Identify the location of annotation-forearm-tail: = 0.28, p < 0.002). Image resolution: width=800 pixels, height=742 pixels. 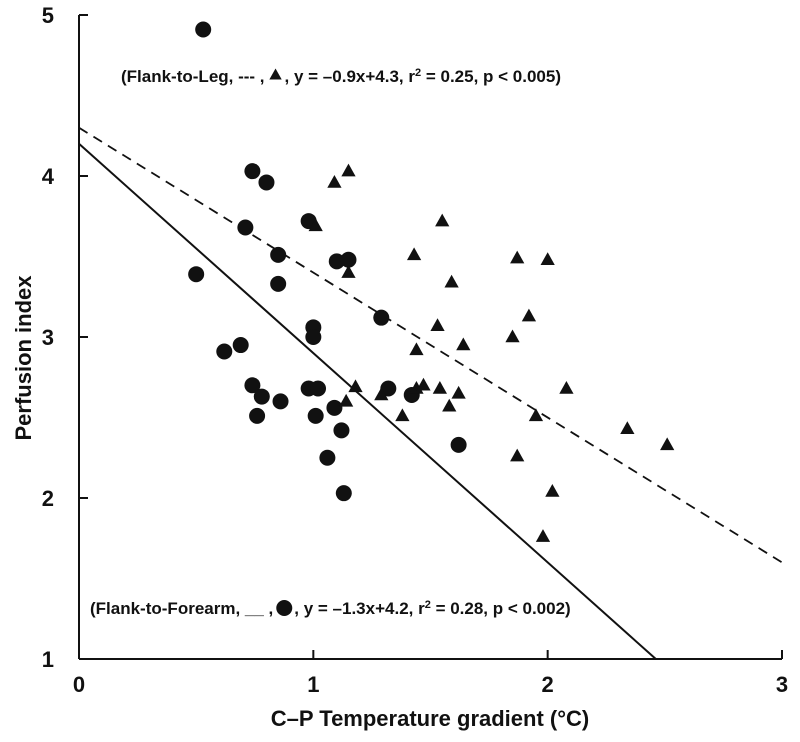
(501, 608).